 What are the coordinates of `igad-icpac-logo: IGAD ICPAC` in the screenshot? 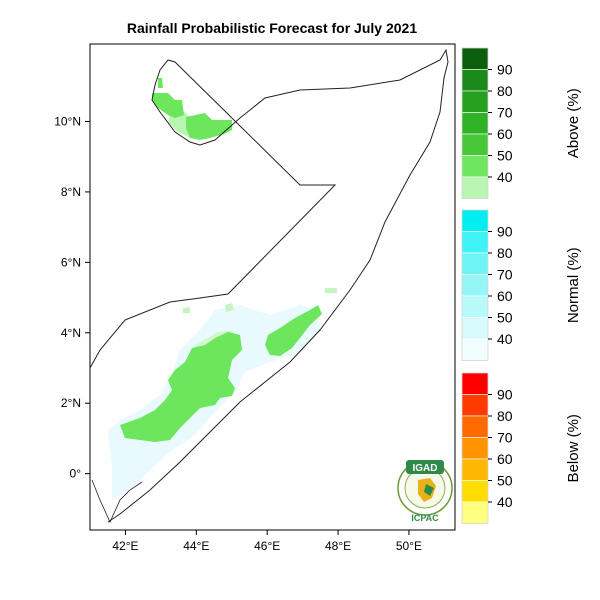 It's located at (425, 491).